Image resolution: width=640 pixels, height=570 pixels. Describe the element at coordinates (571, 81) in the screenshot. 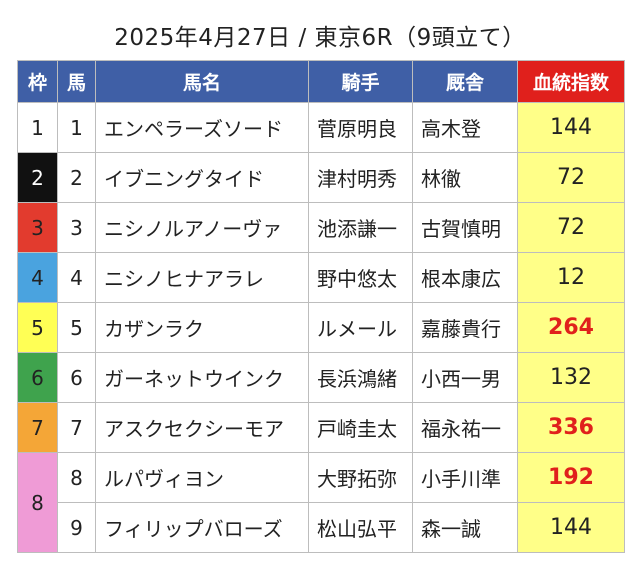

I see `header-index: 血統指数` at that location.